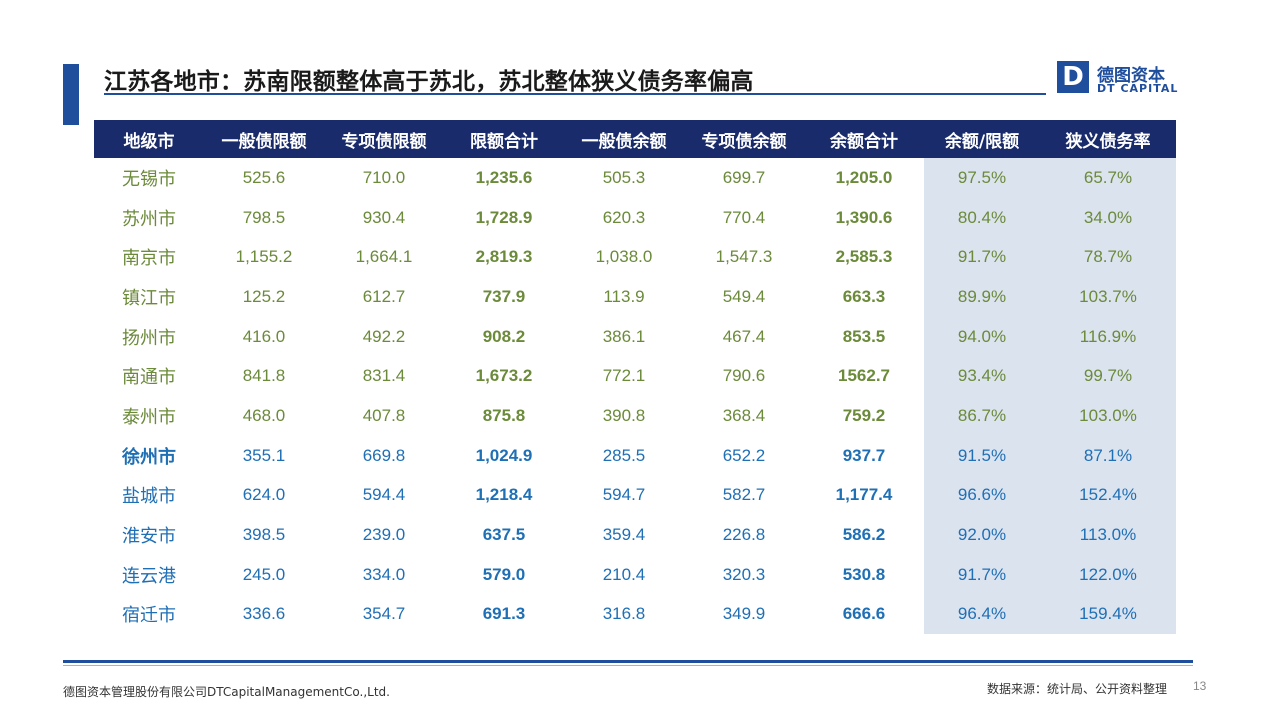  Describe the element at coordinates (264, 574) in the screenshot. I see `table-cell: 245.0` at that location.